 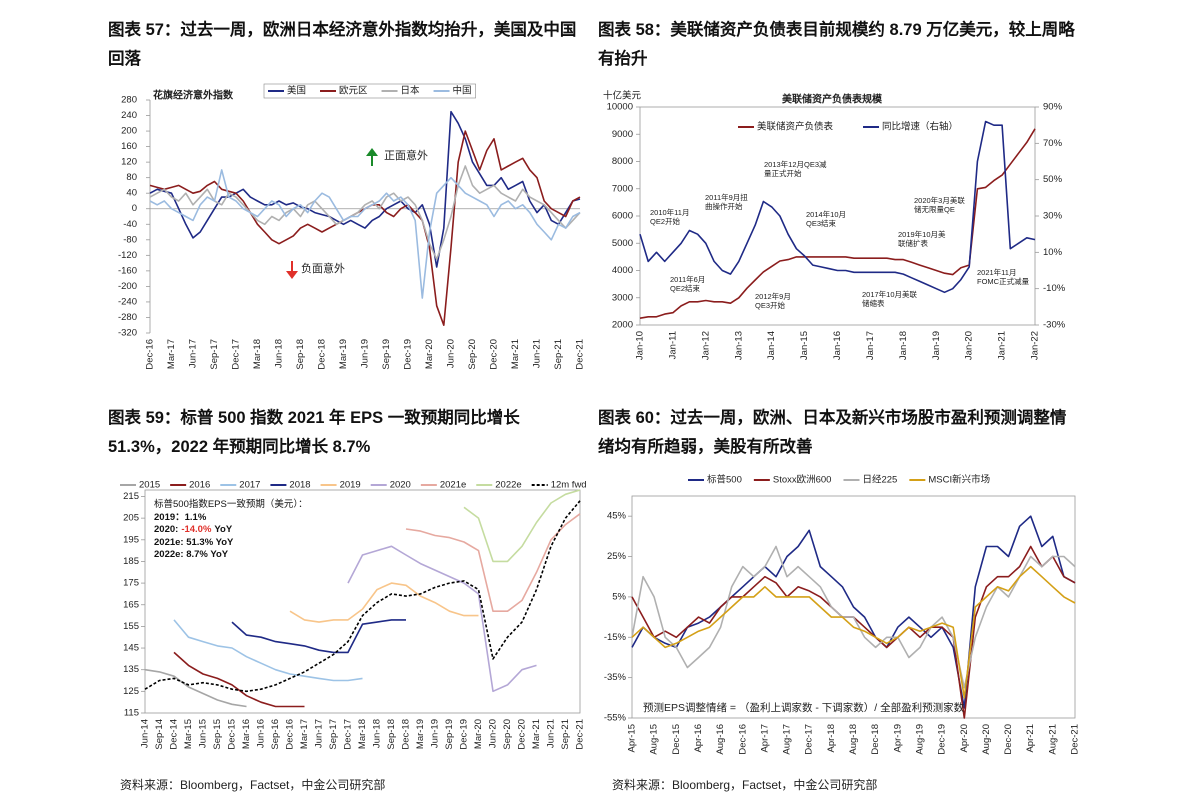 What do you see at coordinates (194, 542) in the screenshot?
I see `note-line: 2021e: 51.3% YoY` at bounding box center [194, 542].